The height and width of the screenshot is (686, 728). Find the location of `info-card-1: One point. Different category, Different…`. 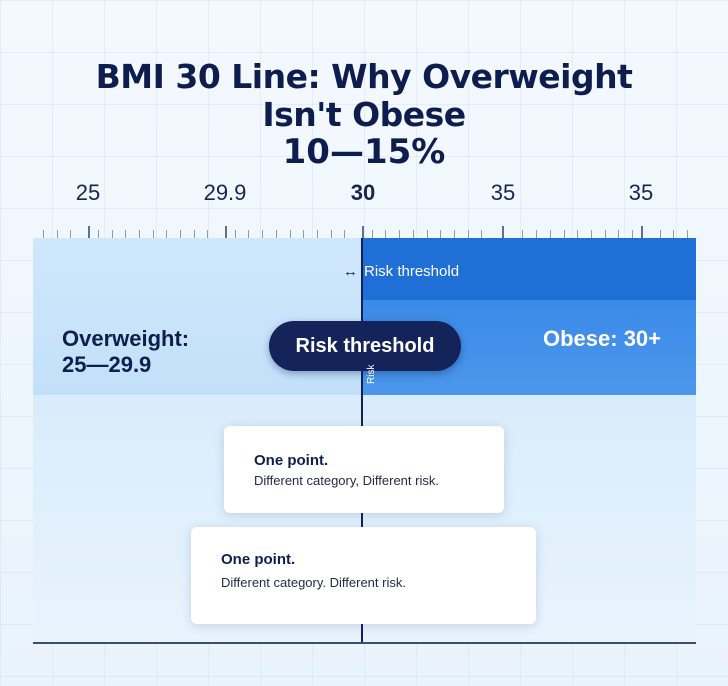

info-card-1: One point. Different category, Different… is located at coordinates (364, 469).